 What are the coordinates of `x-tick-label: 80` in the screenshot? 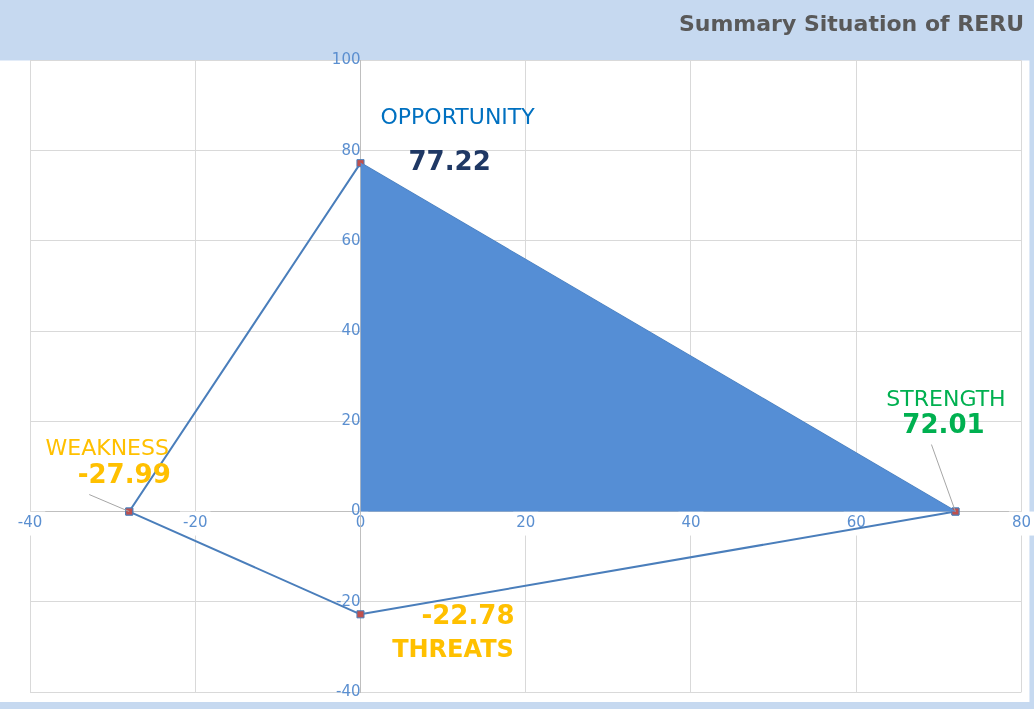 It's located at (1021, 522).